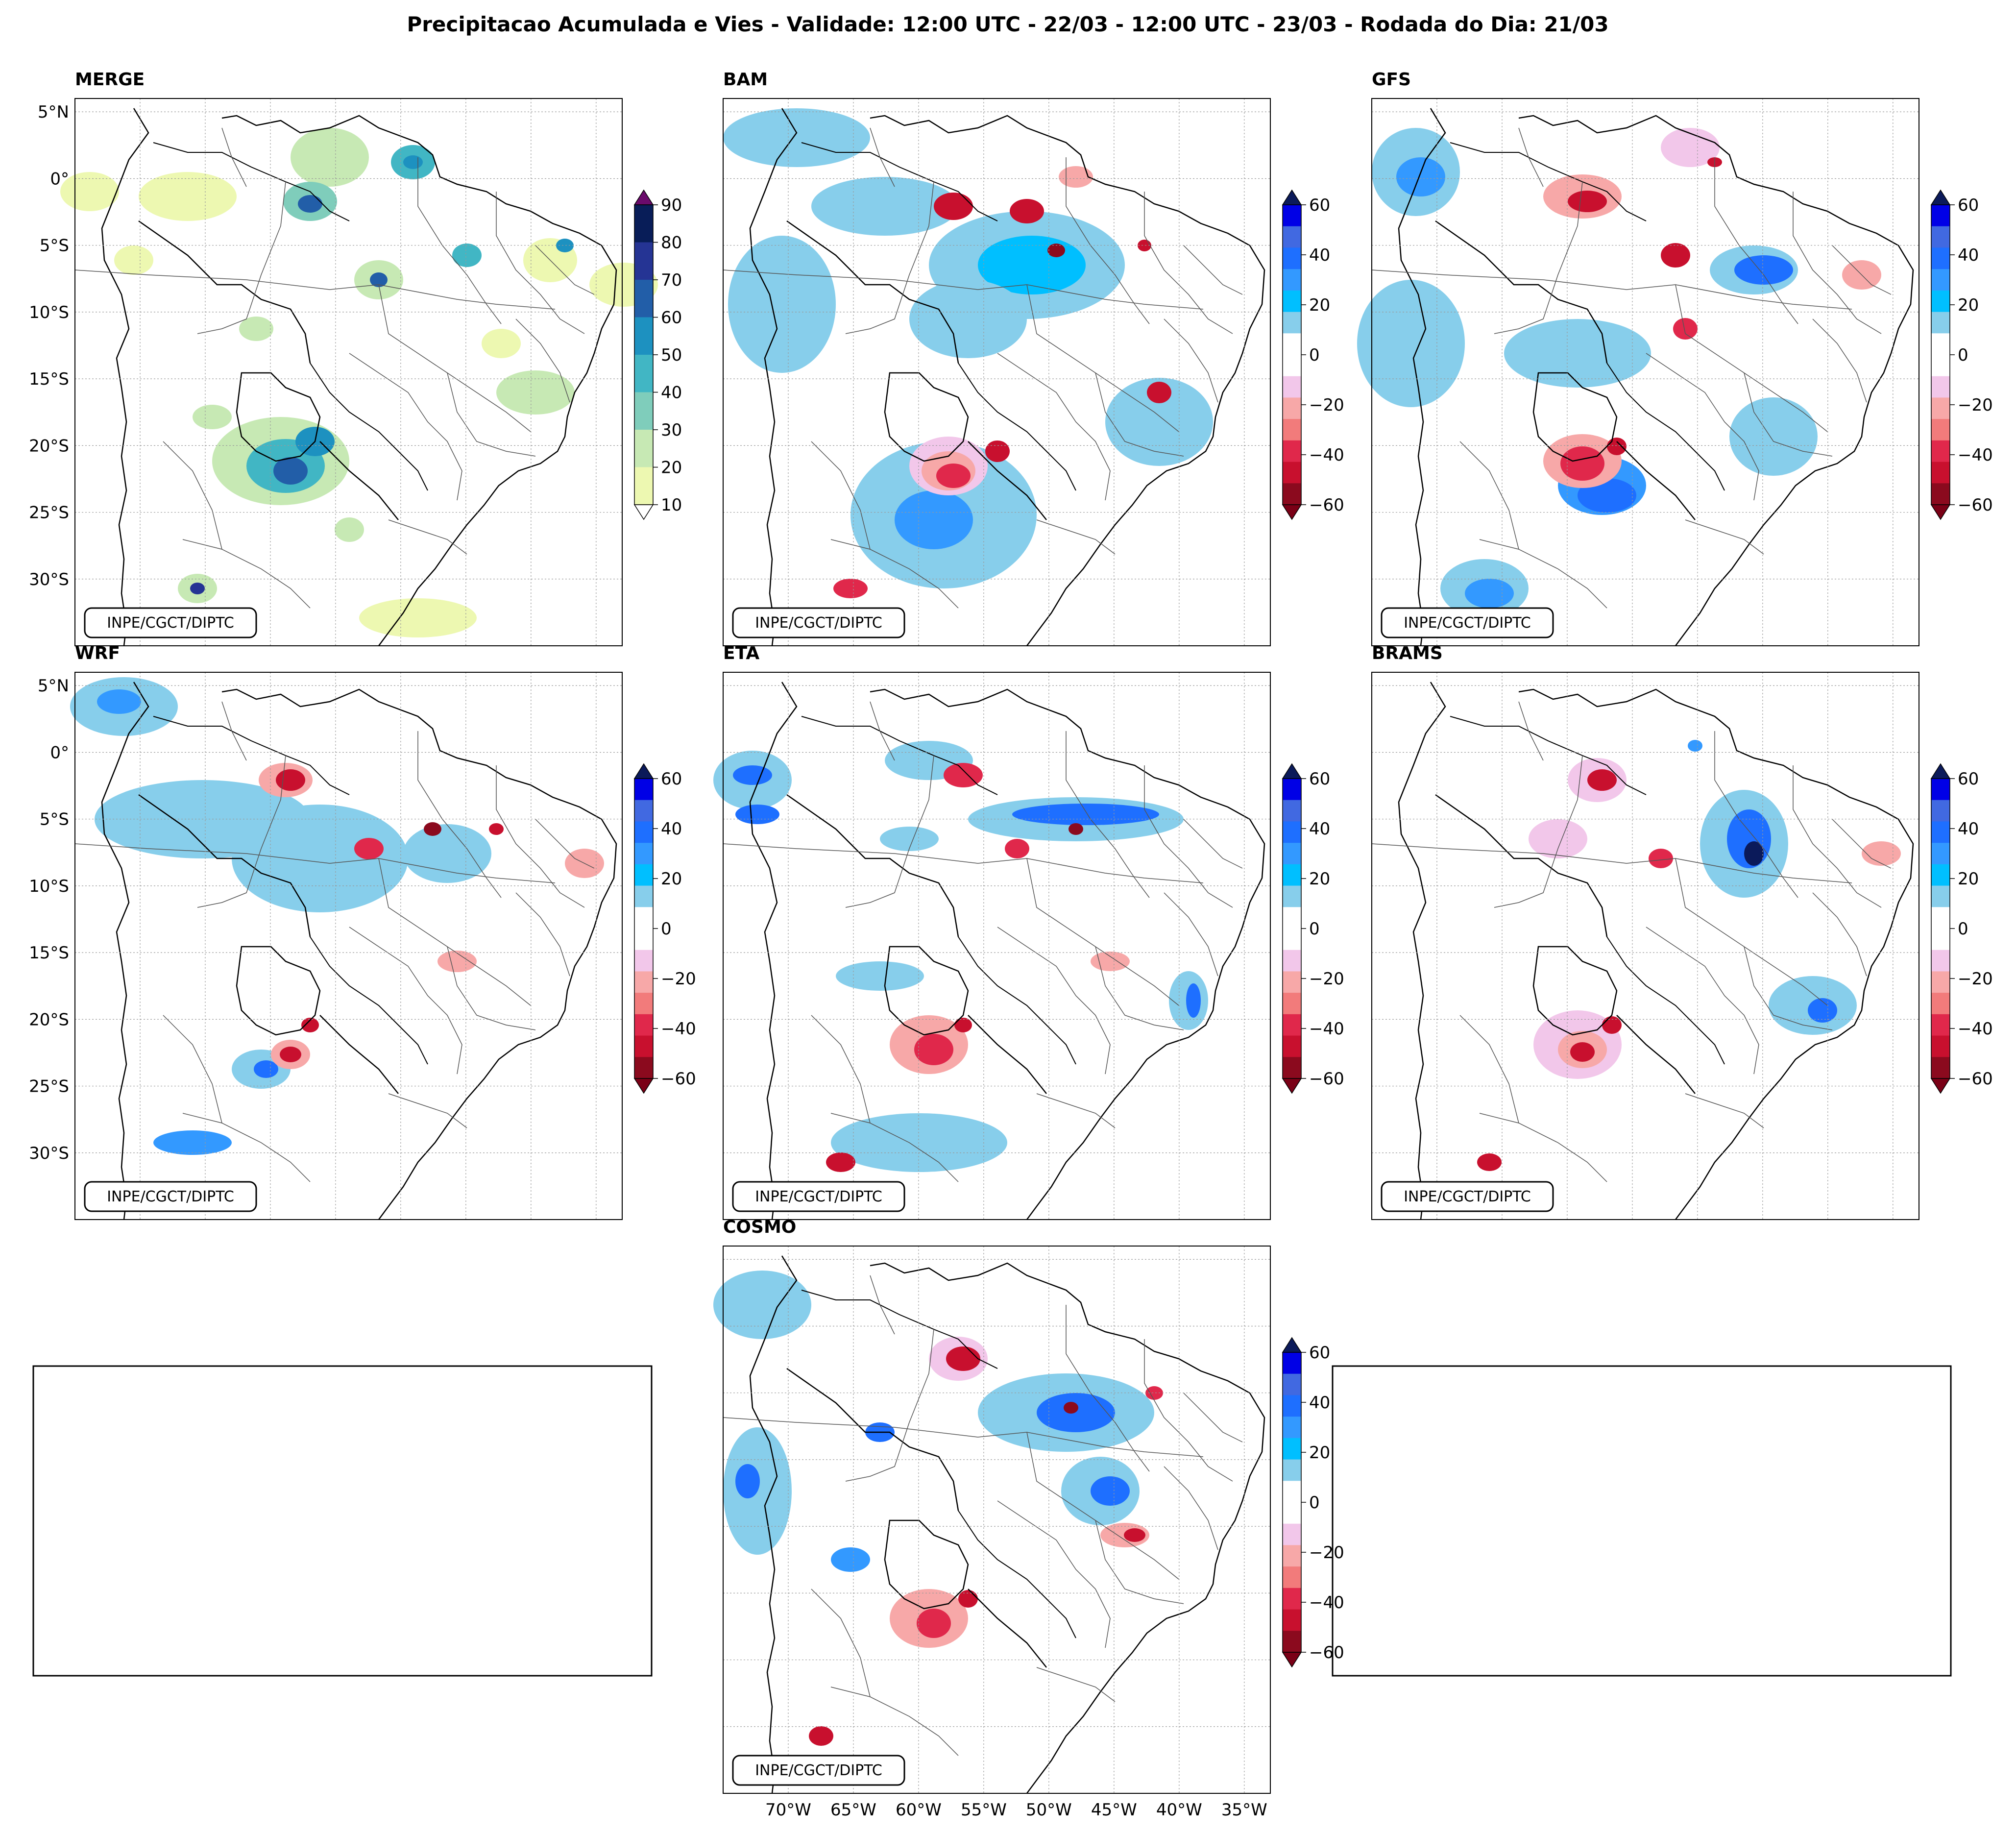 The height and width of the screenshot is (1834, 2016). Describe the element at coordinates (1391, 80) in the screenshot. I see `panel-title-gfs: GFS` at that location.